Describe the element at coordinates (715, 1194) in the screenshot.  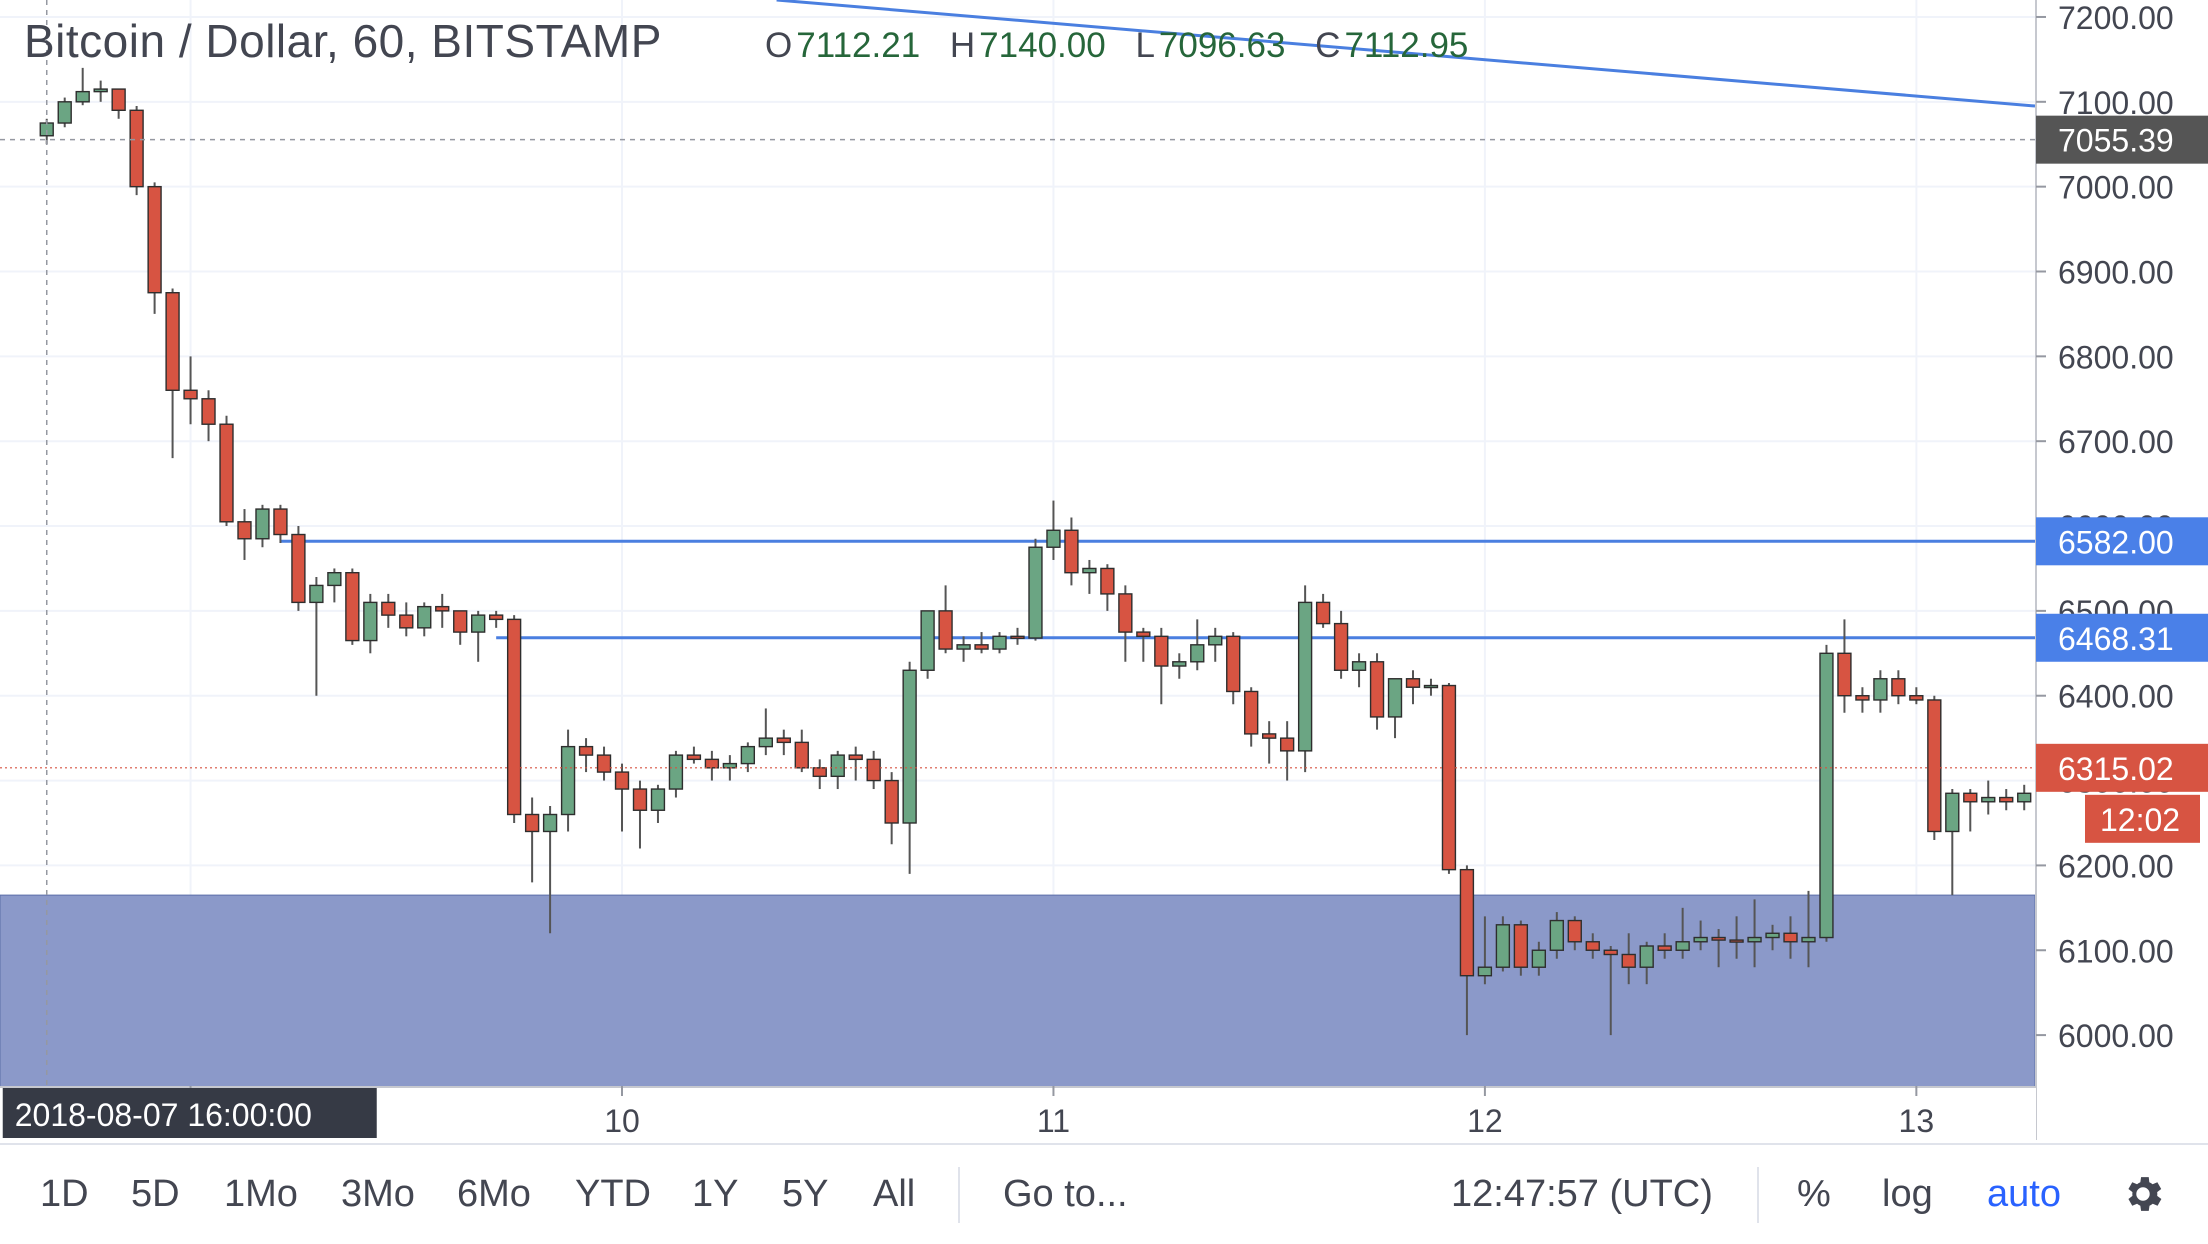
I see `range-1y-button: 1Y` at that location.